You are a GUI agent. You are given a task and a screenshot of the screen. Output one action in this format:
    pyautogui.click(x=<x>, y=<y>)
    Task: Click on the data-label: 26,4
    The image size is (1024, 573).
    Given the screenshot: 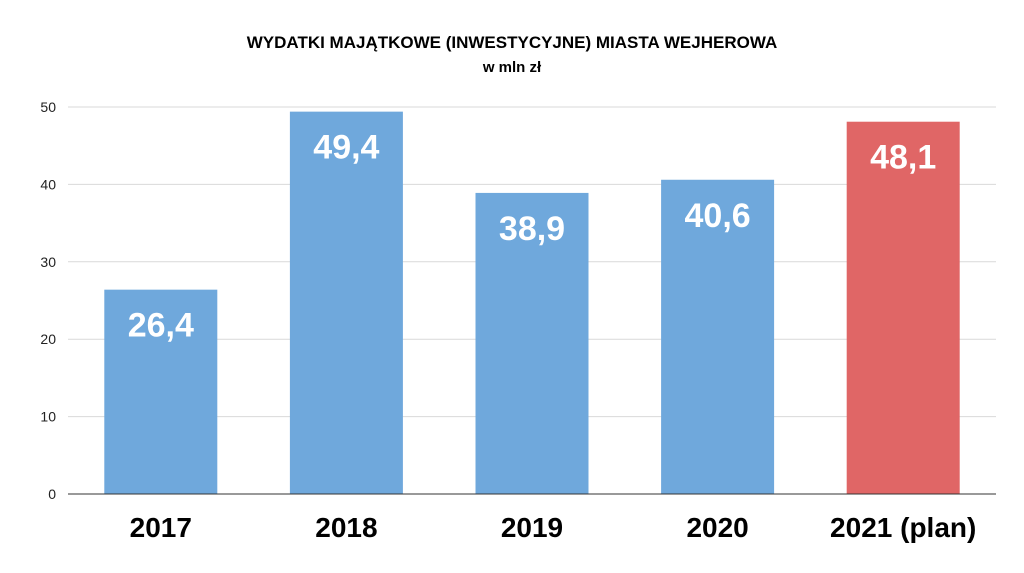 What is the action you would take?
    pyautogui.click(x=161, y=326)
    